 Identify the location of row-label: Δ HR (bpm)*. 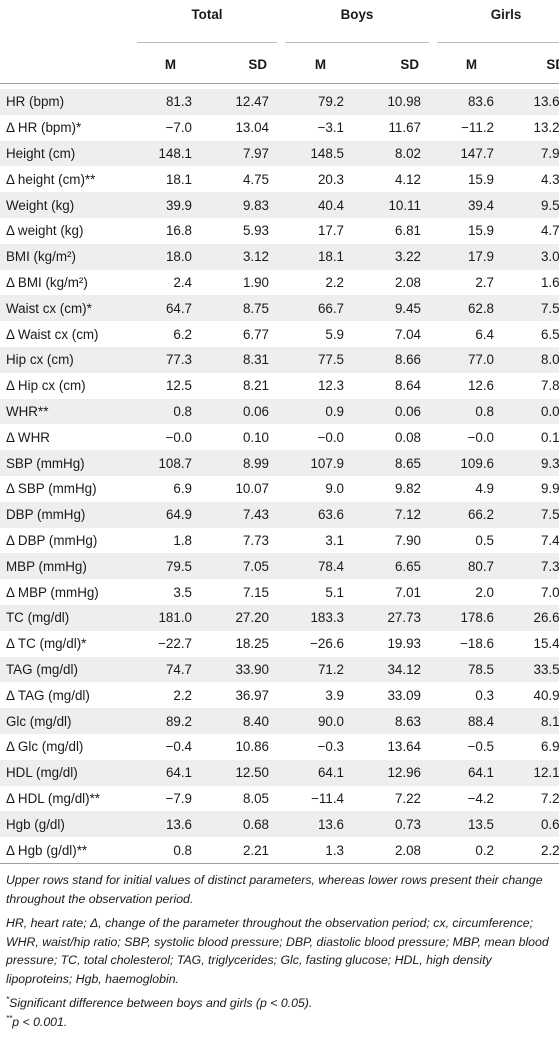
(44, 128).